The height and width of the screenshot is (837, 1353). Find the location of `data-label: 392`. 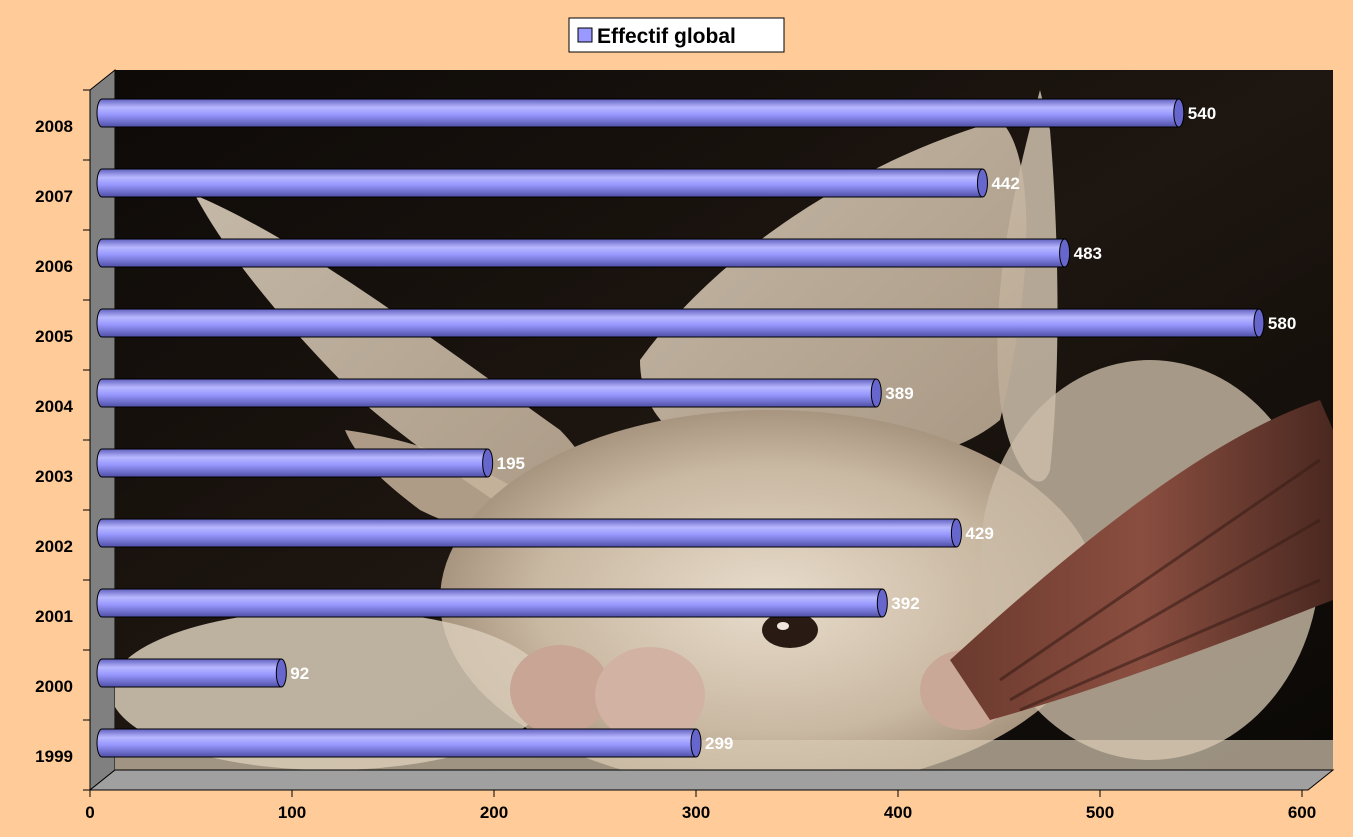

data-label: 392 is located at coordinates (905, 603).